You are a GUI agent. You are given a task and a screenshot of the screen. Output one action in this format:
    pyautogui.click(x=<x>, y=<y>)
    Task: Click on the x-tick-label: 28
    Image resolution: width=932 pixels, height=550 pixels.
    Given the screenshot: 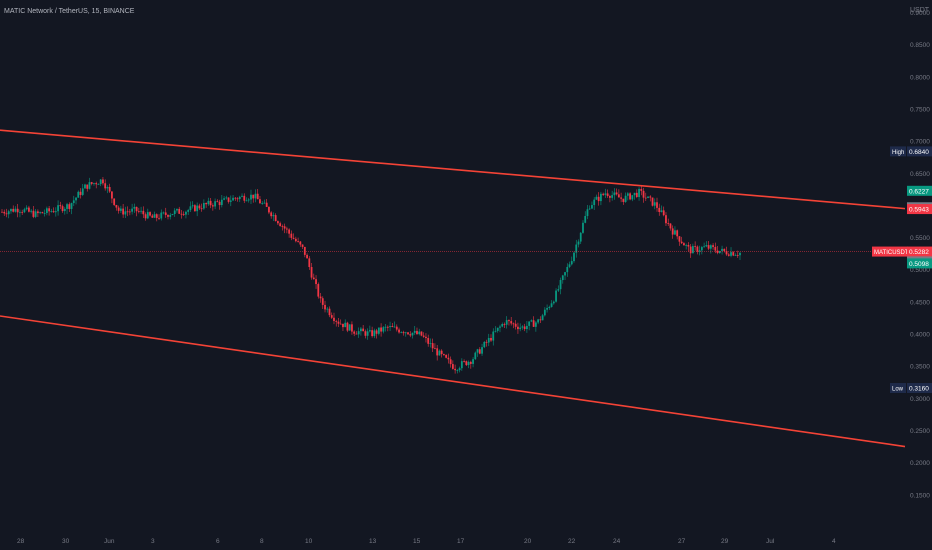 What is the action you would take?
    pyautogui.click(x=21, y=541)
    